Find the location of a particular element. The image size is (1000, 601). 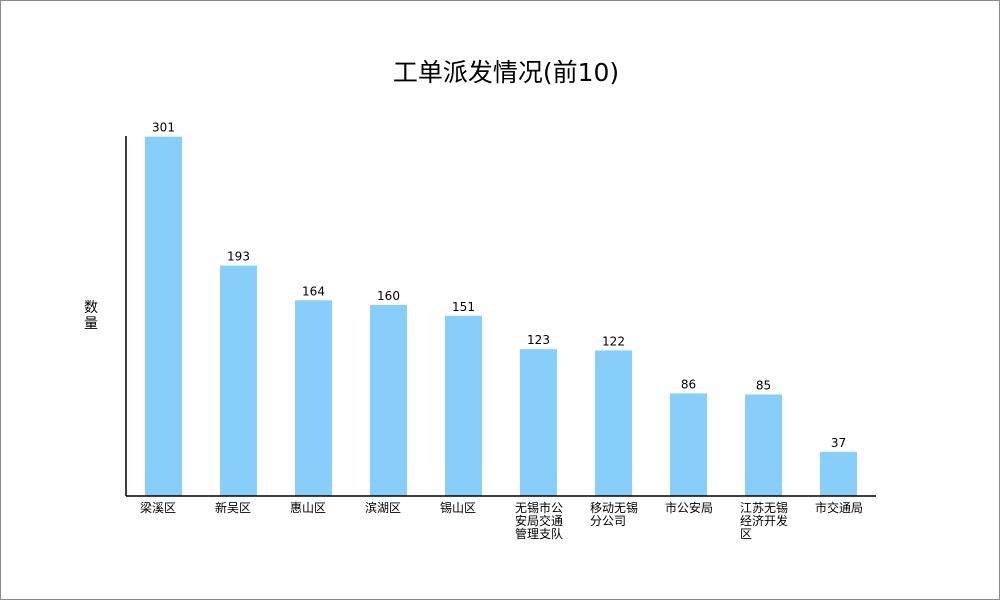

x-tick-label: 无锡市公安局交通管理支队 is located at coordinates (539, 520).